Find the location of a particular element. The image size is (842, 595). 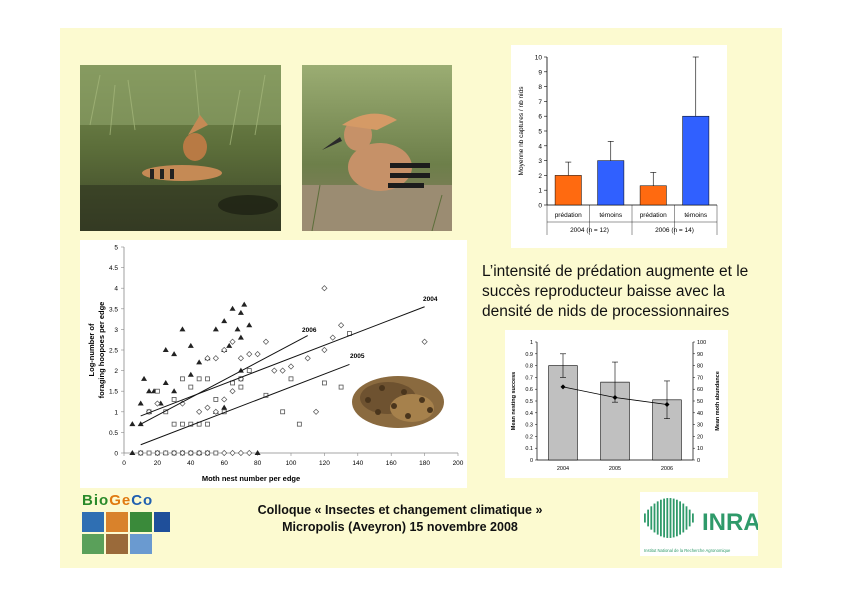

x-tick-label: 2006 is located at coordinates (667, 469).